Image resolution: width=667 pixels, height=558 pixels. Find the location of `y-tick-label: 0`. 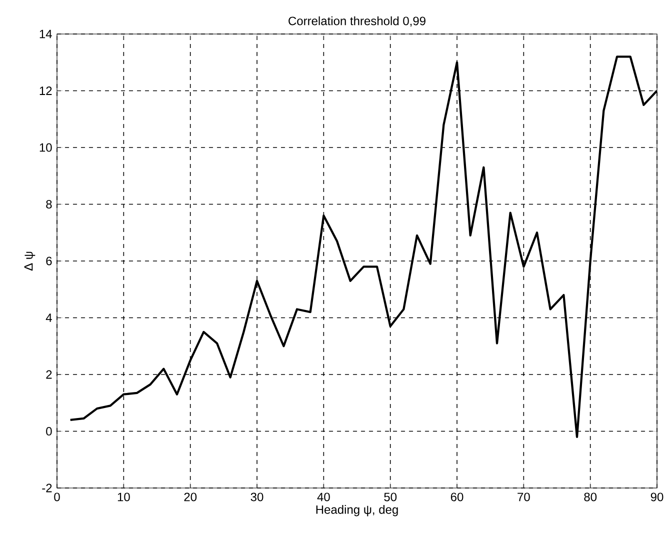

y-tick-label: 0 is located at coordinates (49, 431).